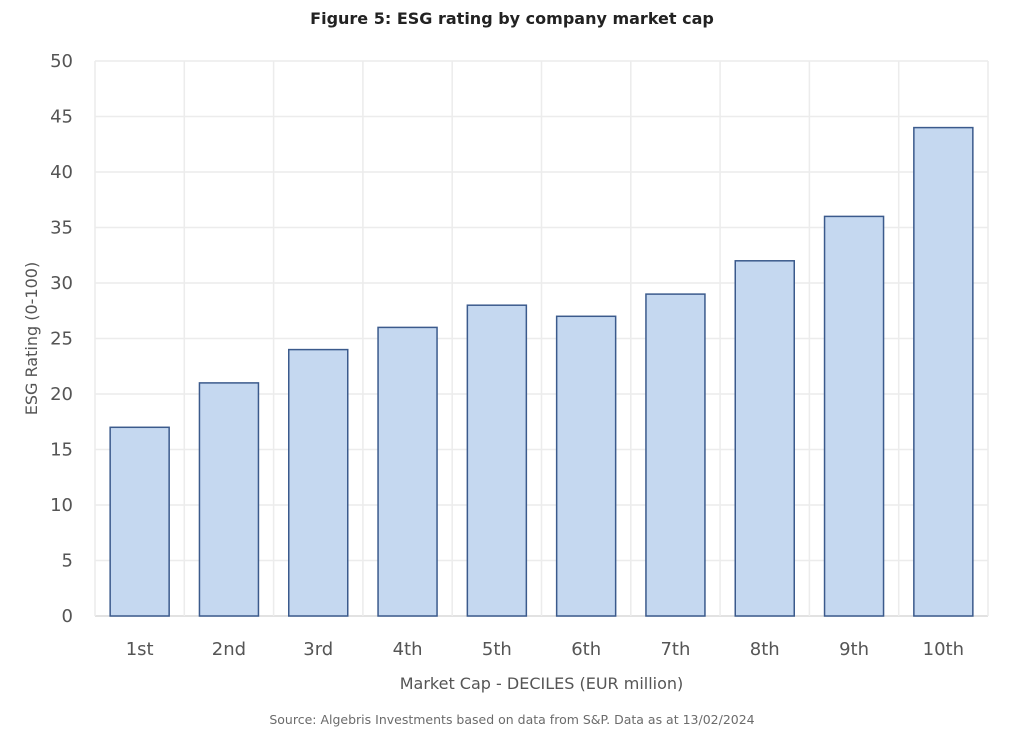 This screenshot has height=754, width=1024. Describe the element at coordinates (140, 649) in the screenshot. I see `x-tick-label: 1st` at that location.